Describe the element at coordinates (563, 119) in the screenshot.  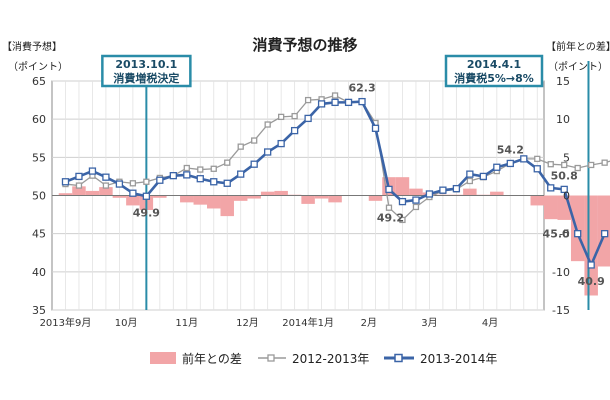
I see `right-tick-label: 10` at that location.